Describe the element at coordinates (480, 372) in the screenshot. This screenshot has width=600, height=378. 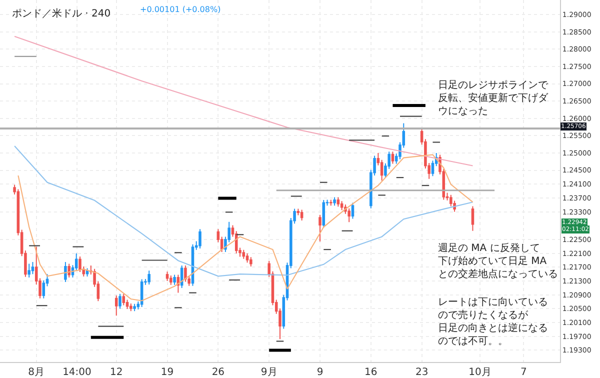
I see `x-tick-label: 10月` at that location.